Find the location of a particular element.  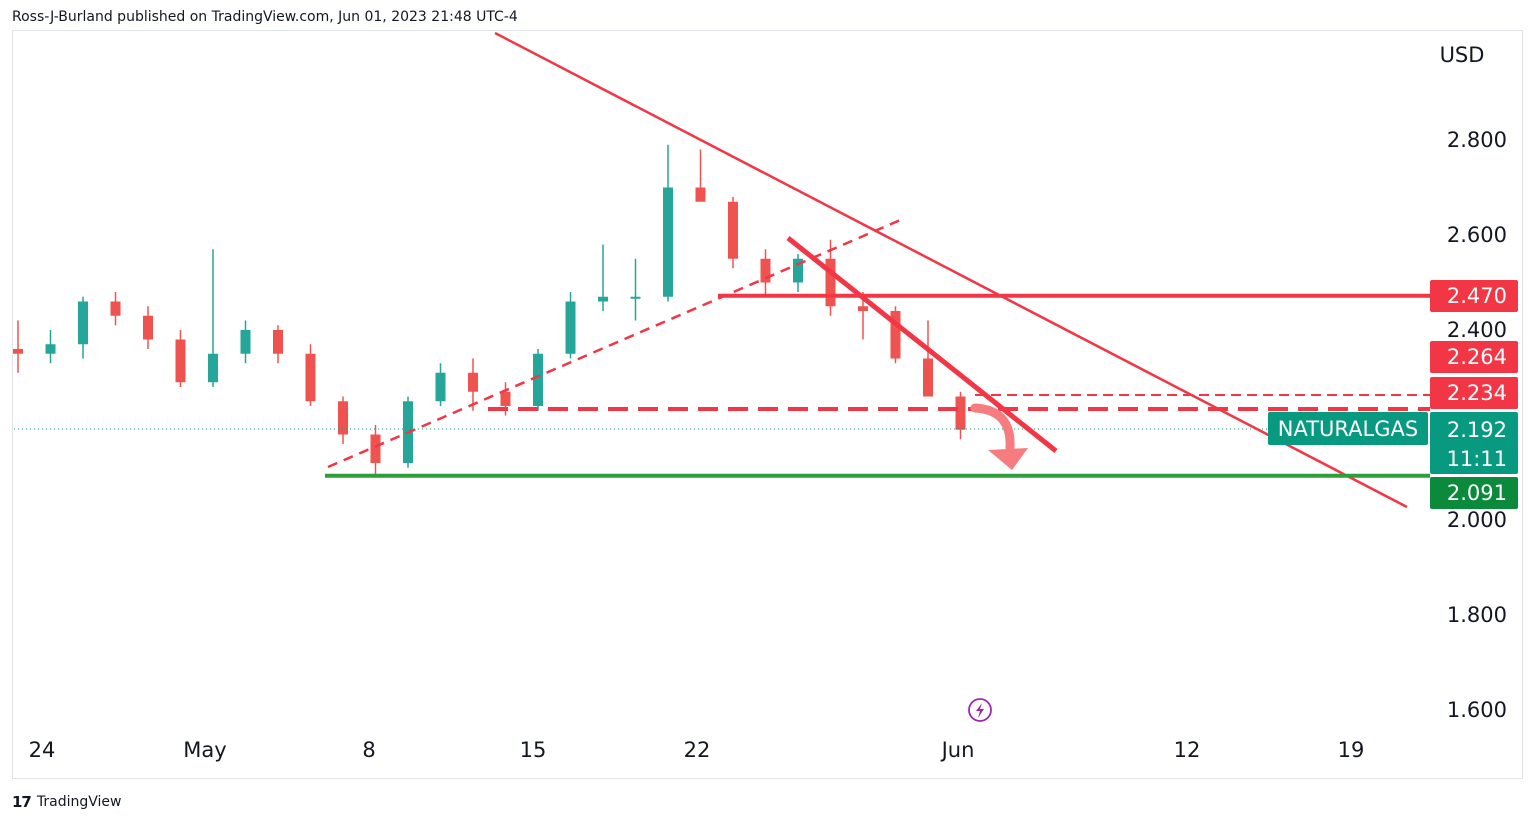

tag-2470-text: 2.470 is located at coordinates (1477, 296).